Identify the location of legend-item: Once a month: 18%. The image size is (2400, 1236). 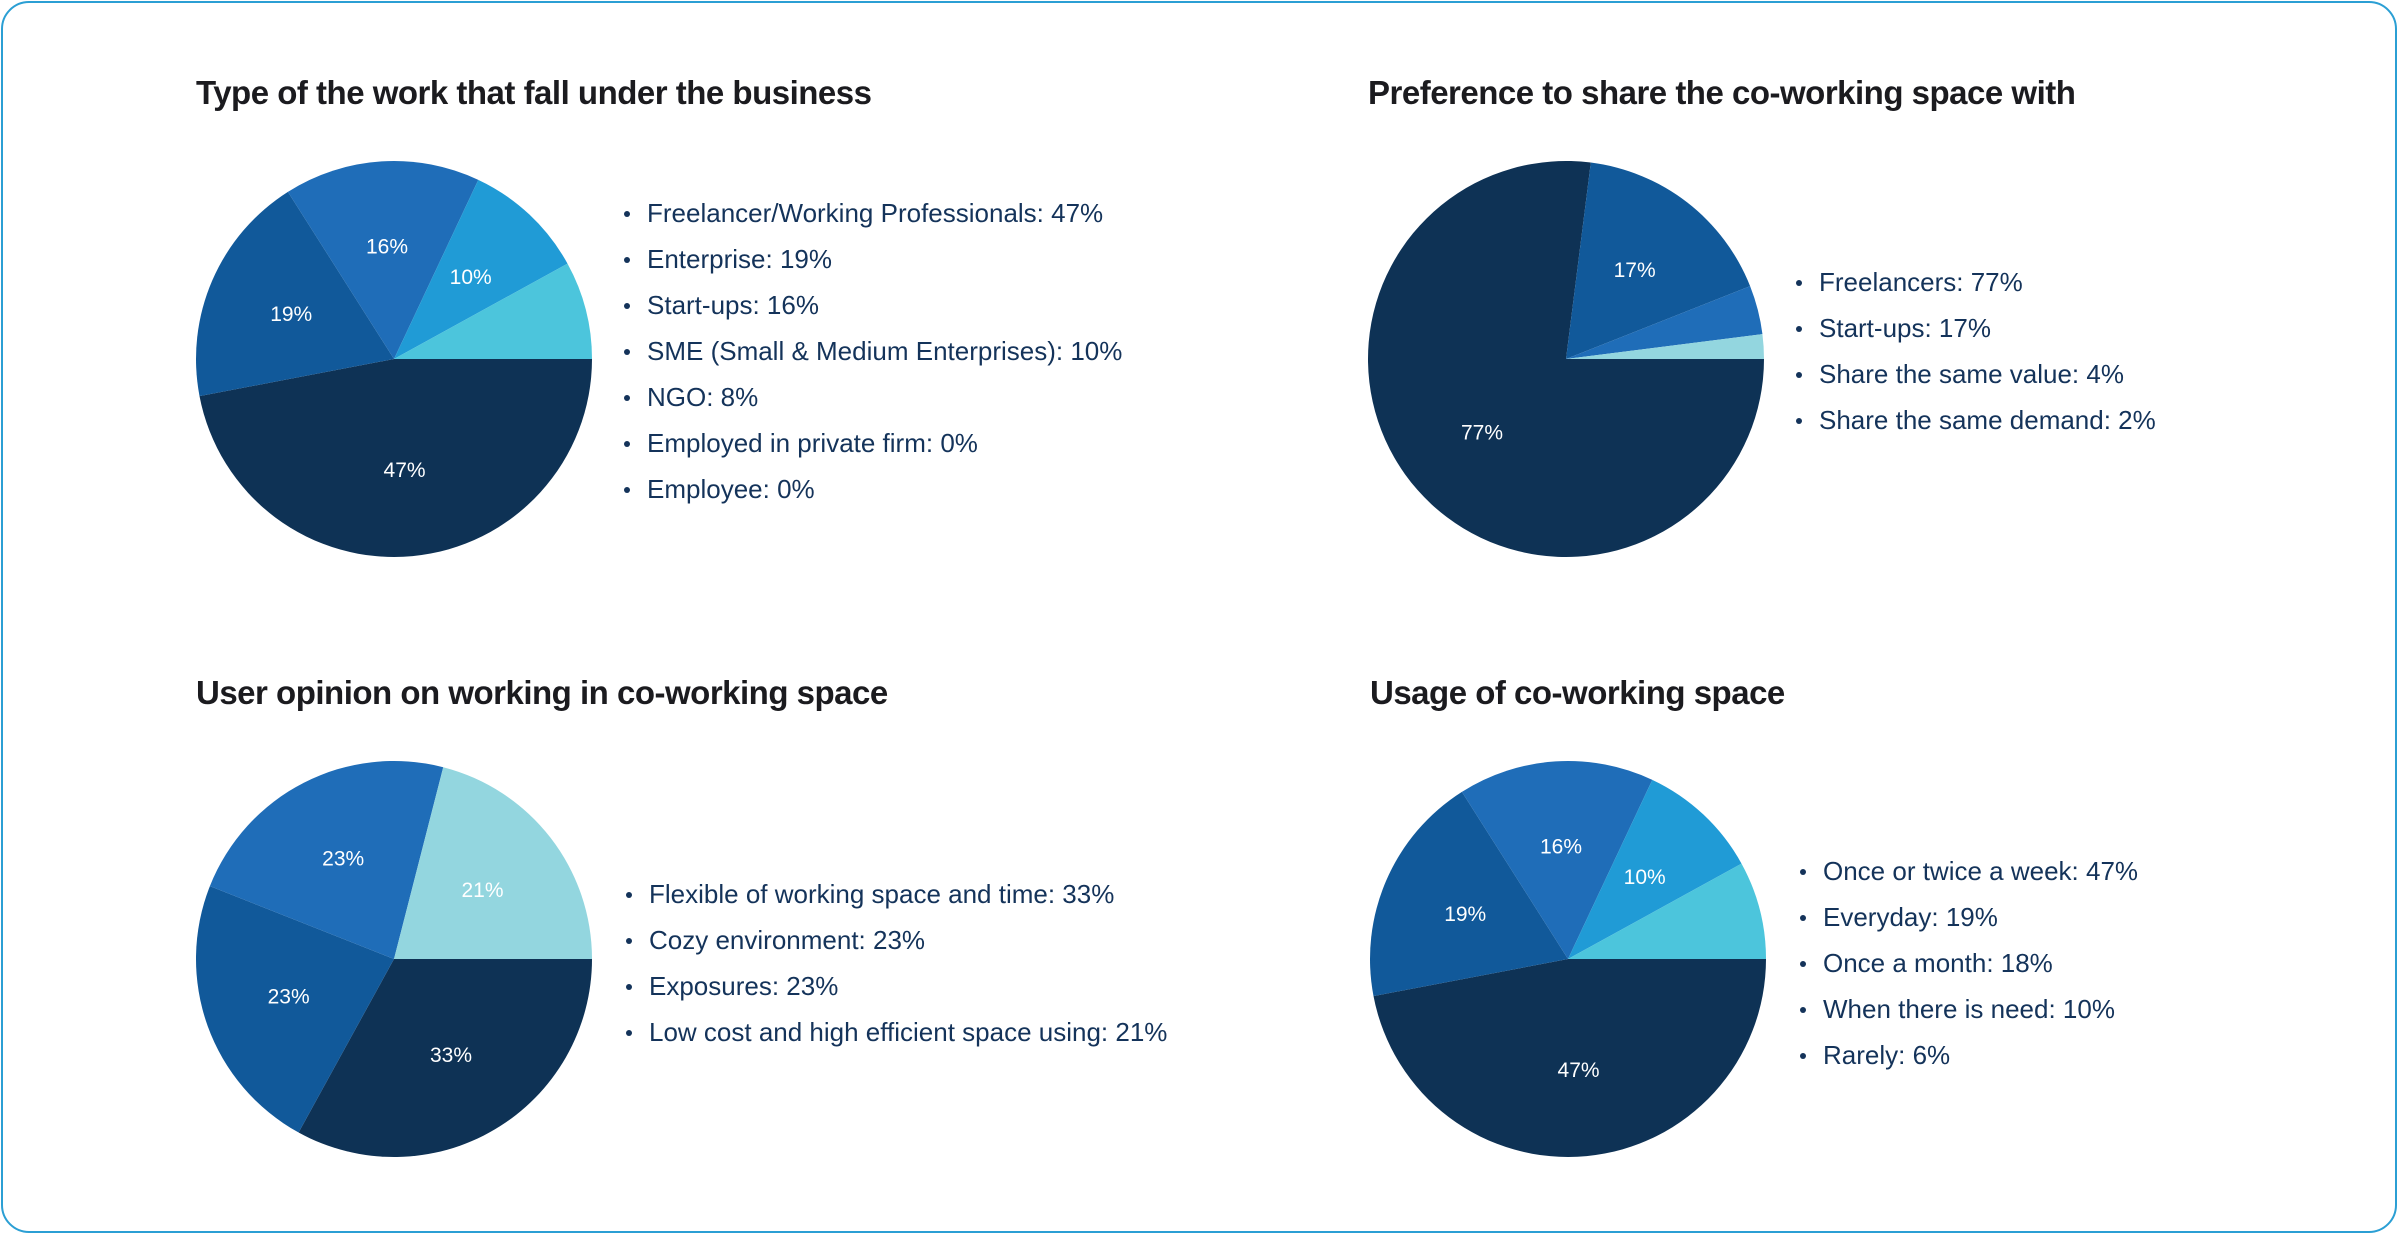
(1969, 963).